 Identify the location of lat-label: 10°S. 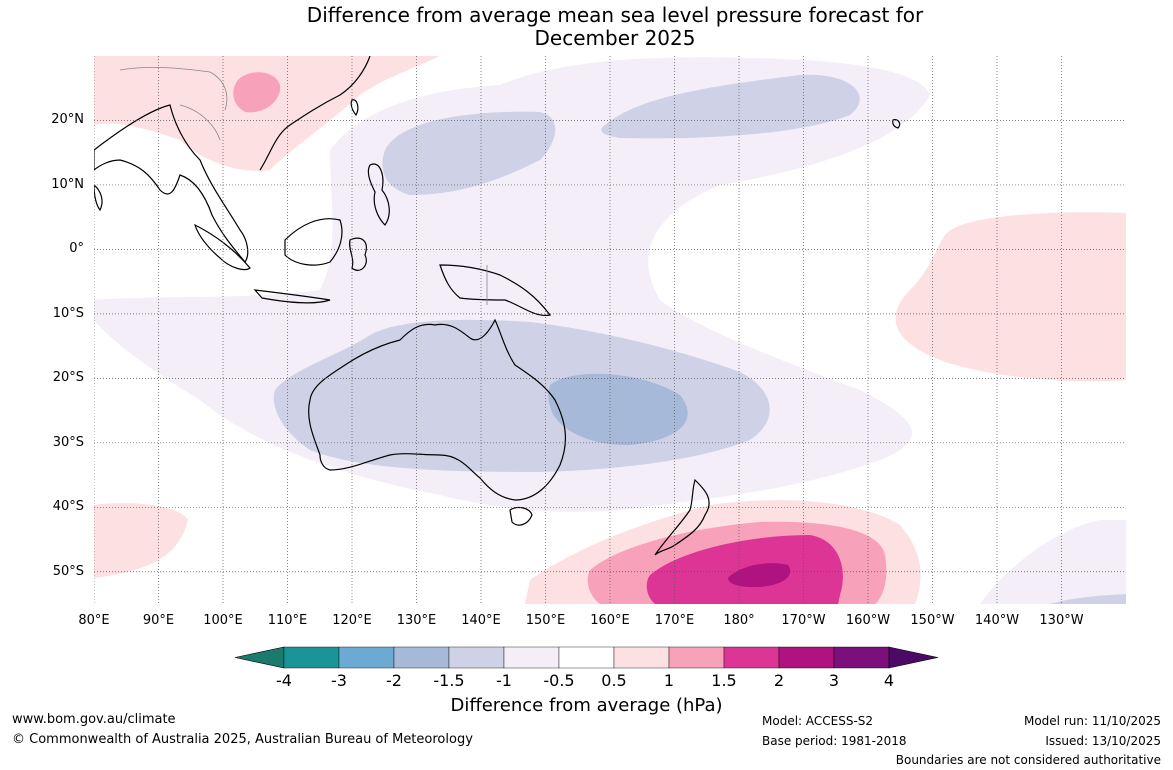
(68, 313).